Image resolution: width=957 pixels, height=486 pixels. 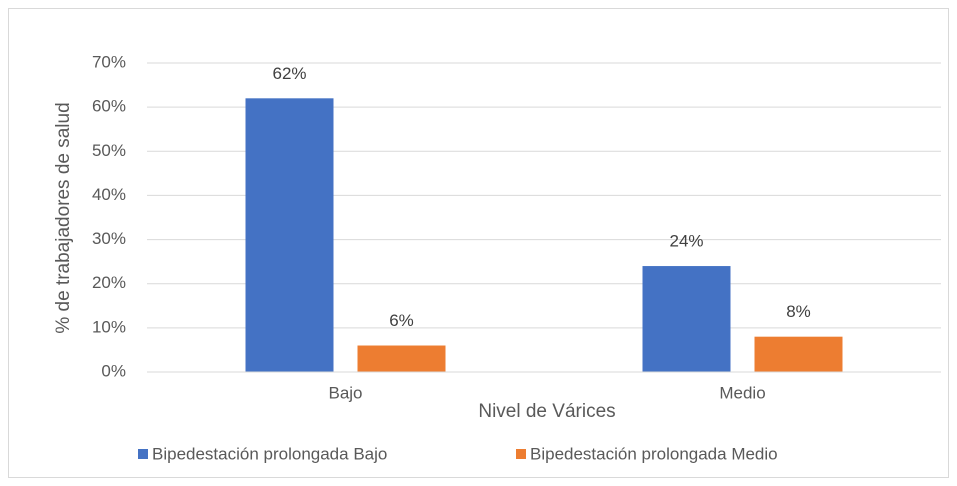 What do you see at coordinates (798, 311) in the screenshot?
I see `data-label: 8%` at bounding box center [798, 311].